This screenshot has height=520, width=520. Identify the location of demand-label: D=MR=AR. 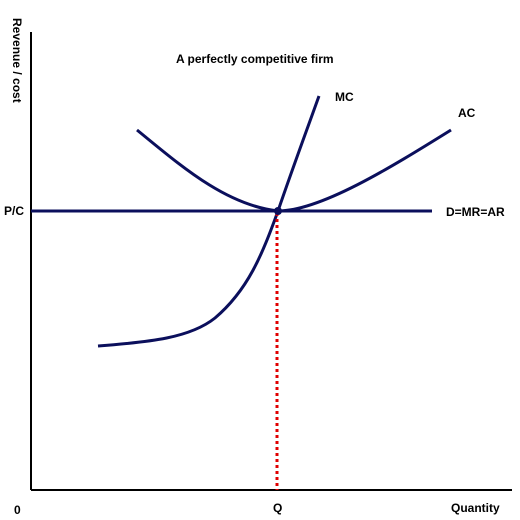
(475, 212).